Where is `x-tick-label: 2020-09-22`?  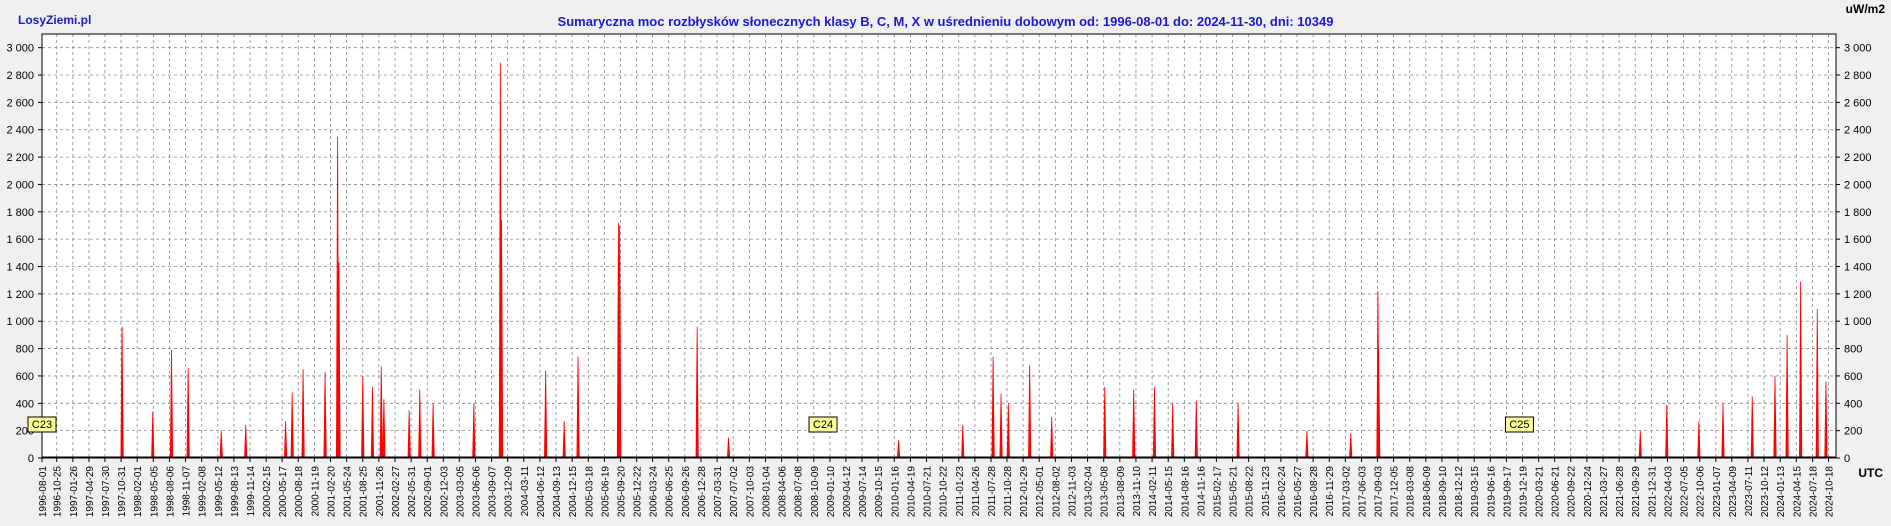 x-tick-label: 2020-09-22 is located at coordinates (1572, 492).